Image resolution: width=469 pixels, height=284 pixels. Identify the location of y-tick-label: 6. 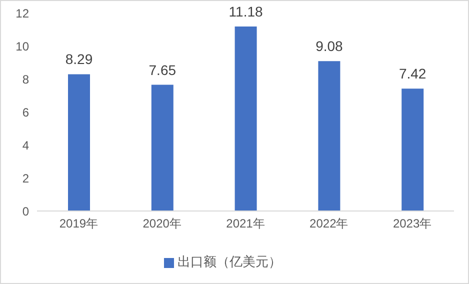
(26, 112).